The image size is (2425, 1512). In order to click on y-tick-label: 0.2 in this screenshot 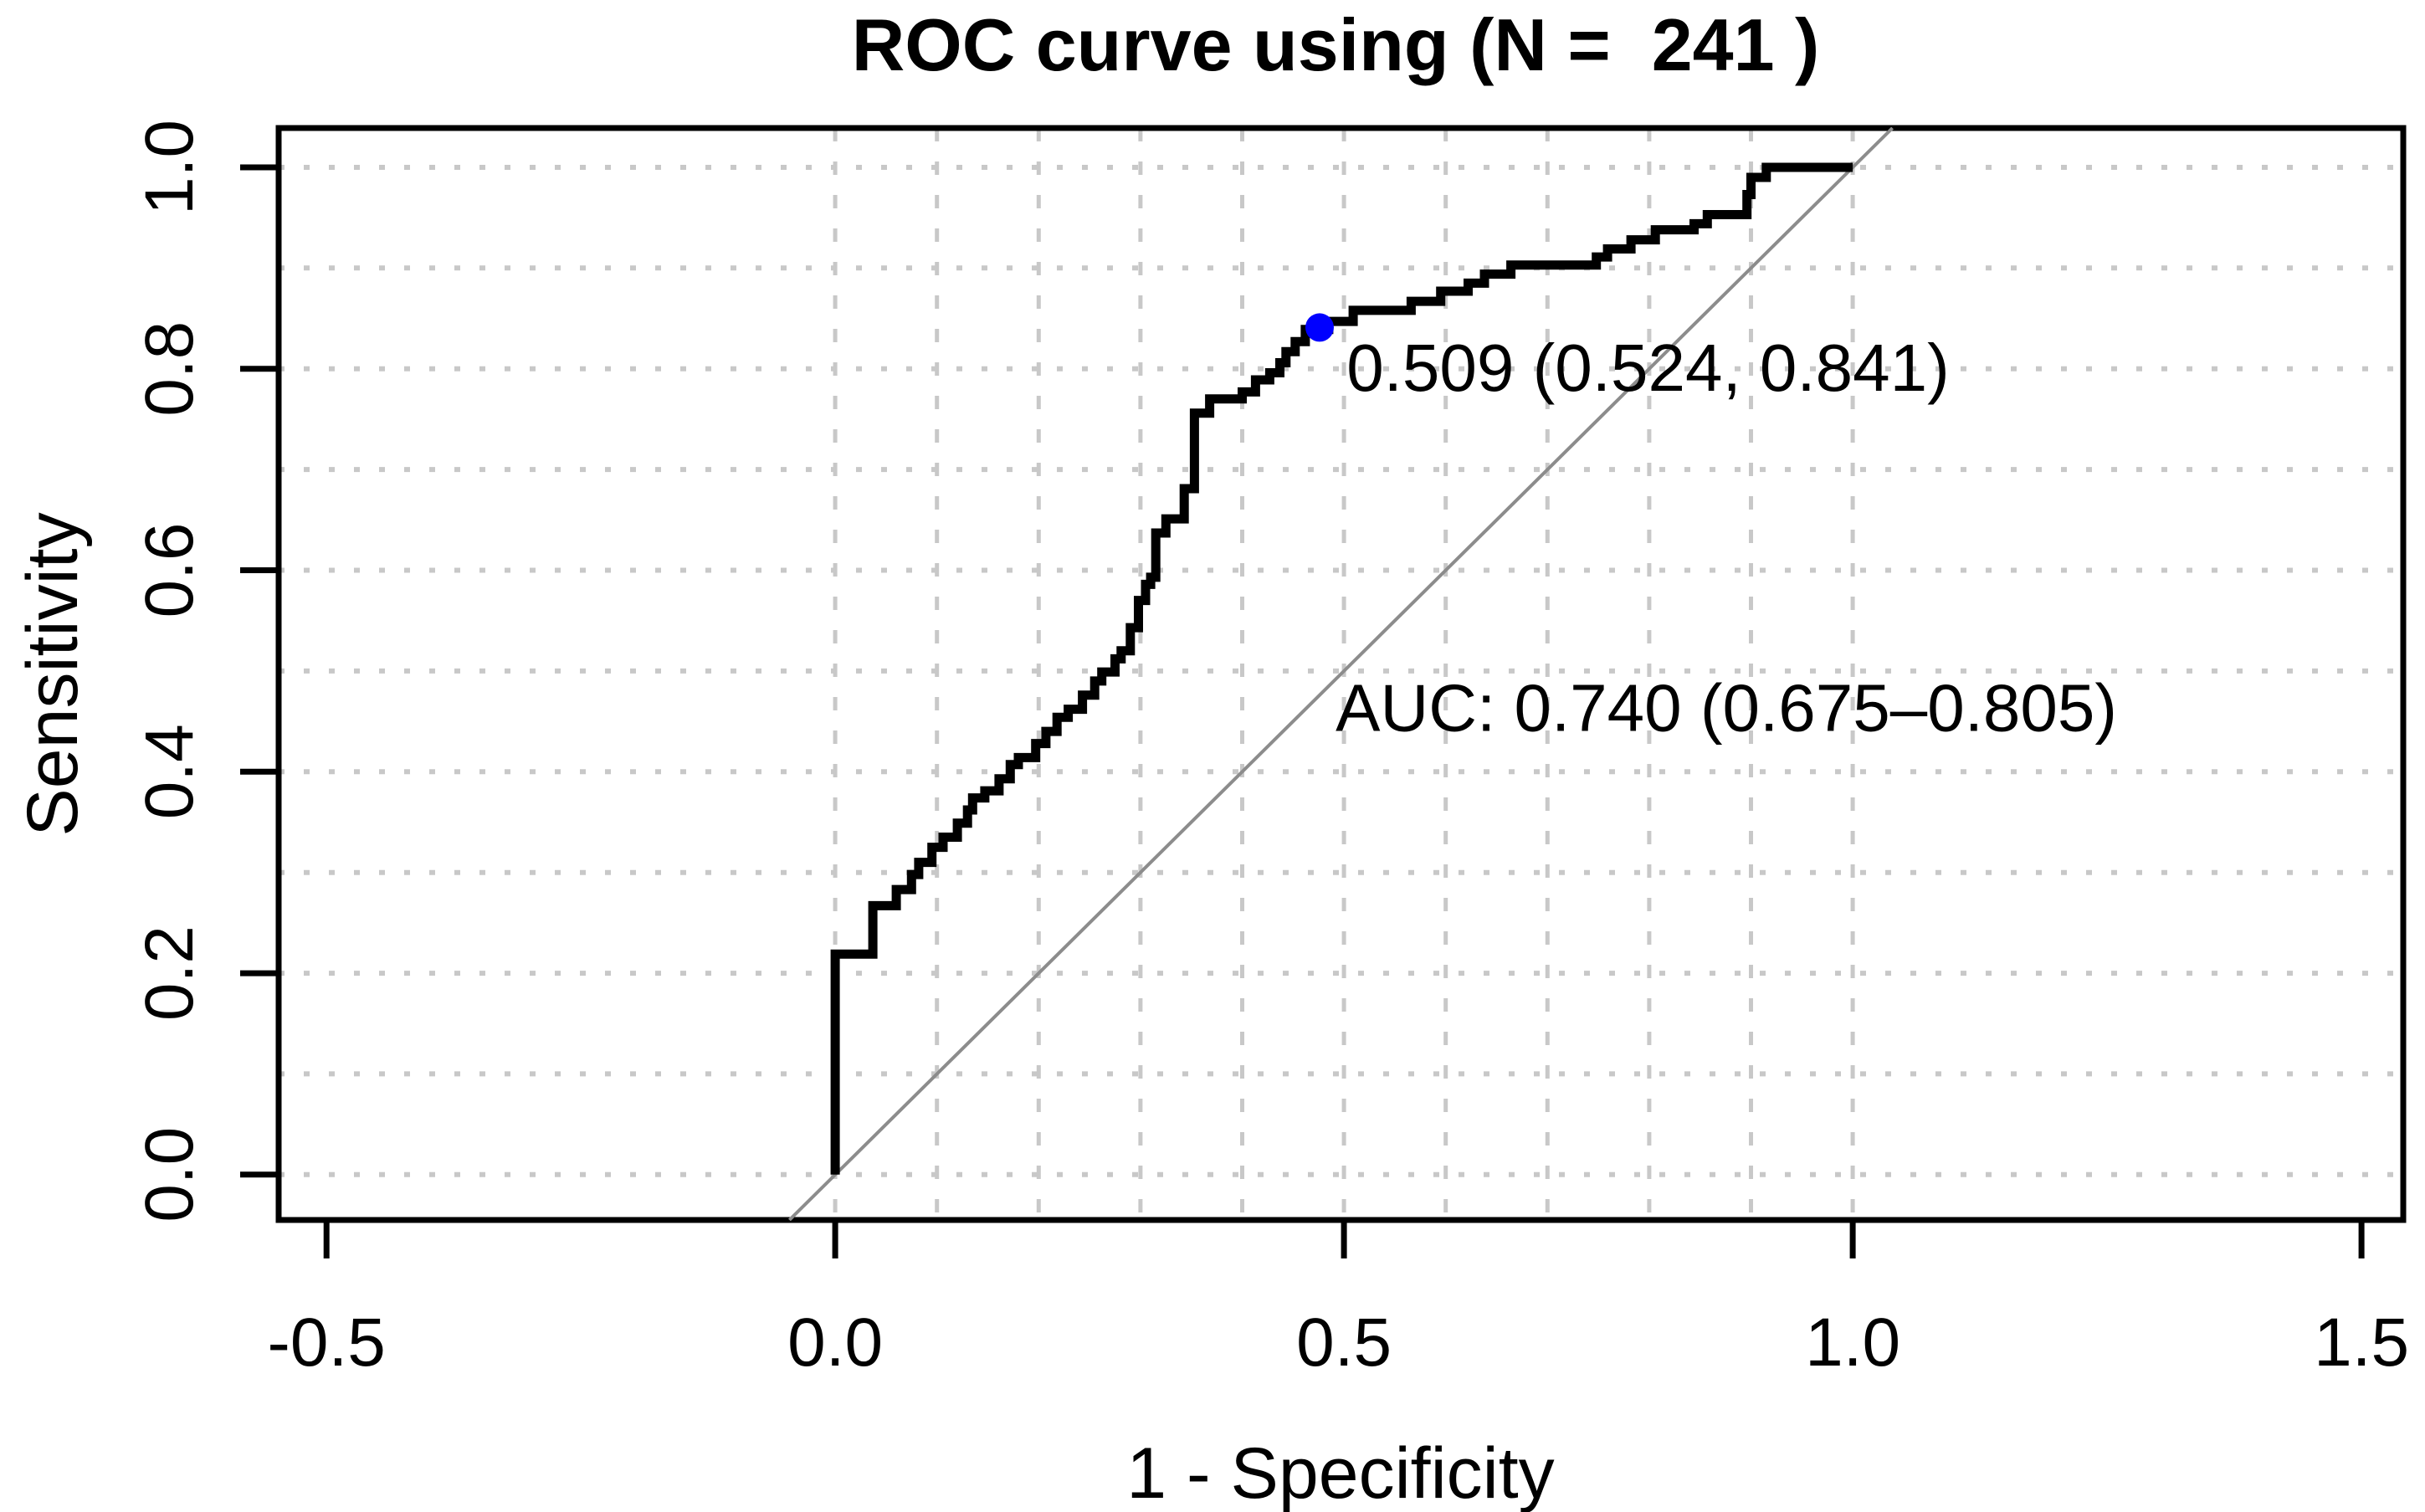, I will do `click(169, 973)`.